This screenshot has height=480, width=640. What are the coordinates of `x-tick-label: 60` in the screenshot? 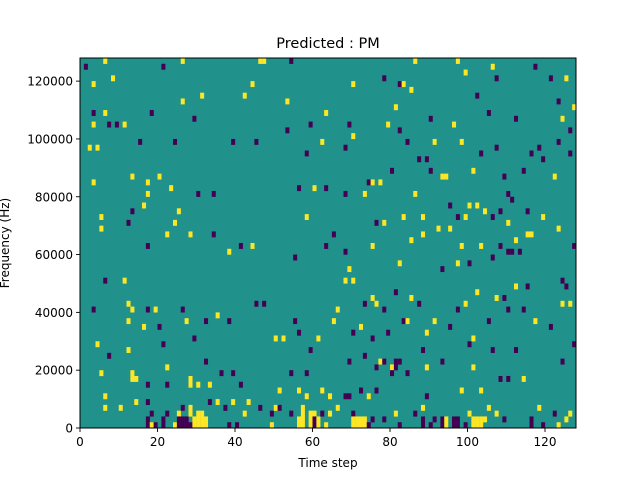 It's located at (312, 442).